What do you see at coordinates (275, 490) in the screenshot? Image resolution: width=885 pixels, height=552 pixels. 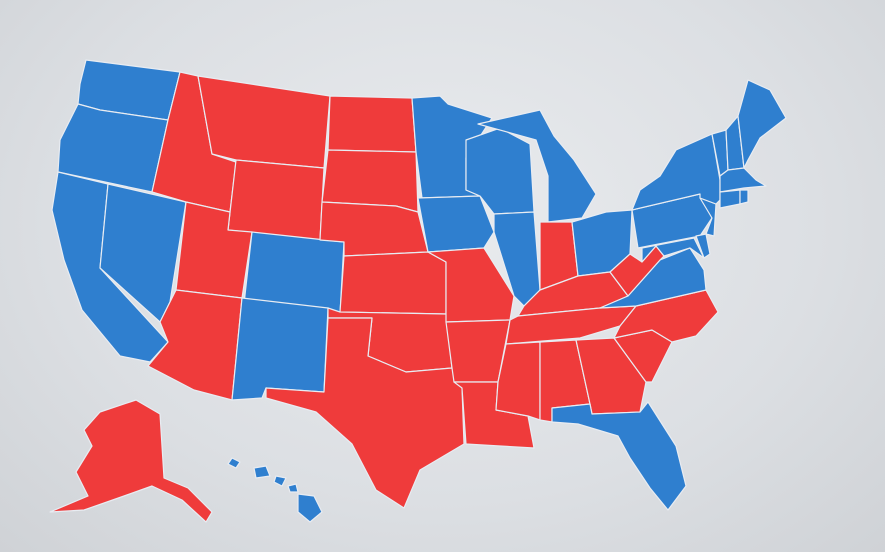 I see `state-hawaii` at bounding box center [275, 490].